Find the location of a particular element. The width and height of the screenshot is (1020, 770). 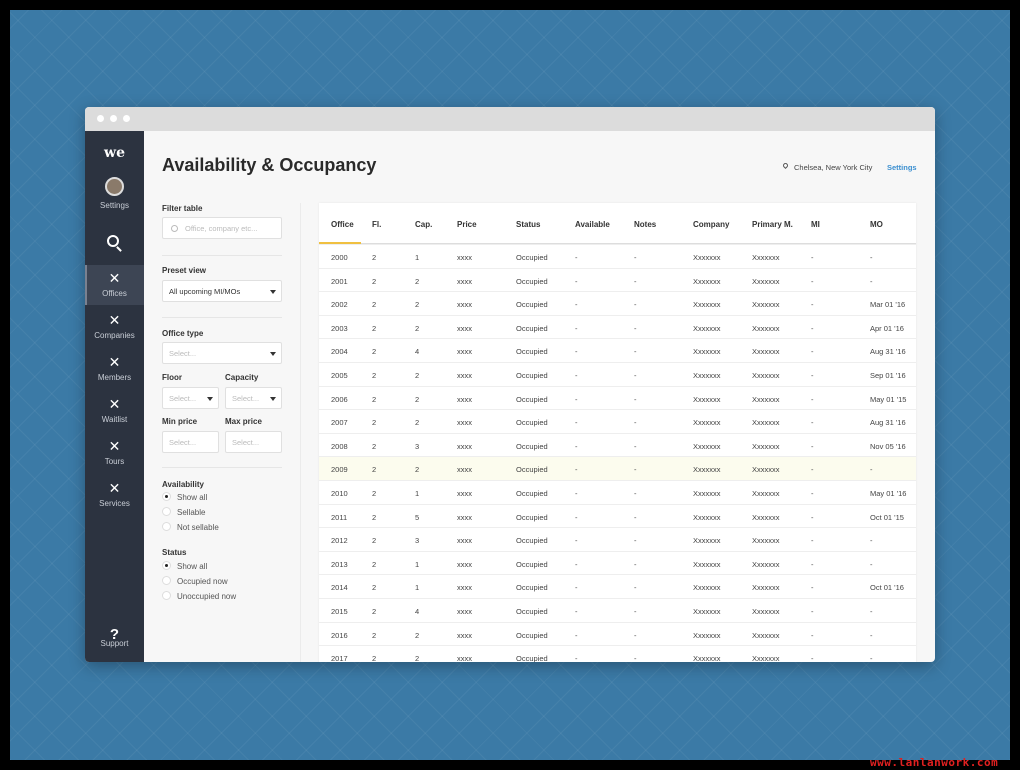

profile-label: Settings is located at coordinates (114, 205).